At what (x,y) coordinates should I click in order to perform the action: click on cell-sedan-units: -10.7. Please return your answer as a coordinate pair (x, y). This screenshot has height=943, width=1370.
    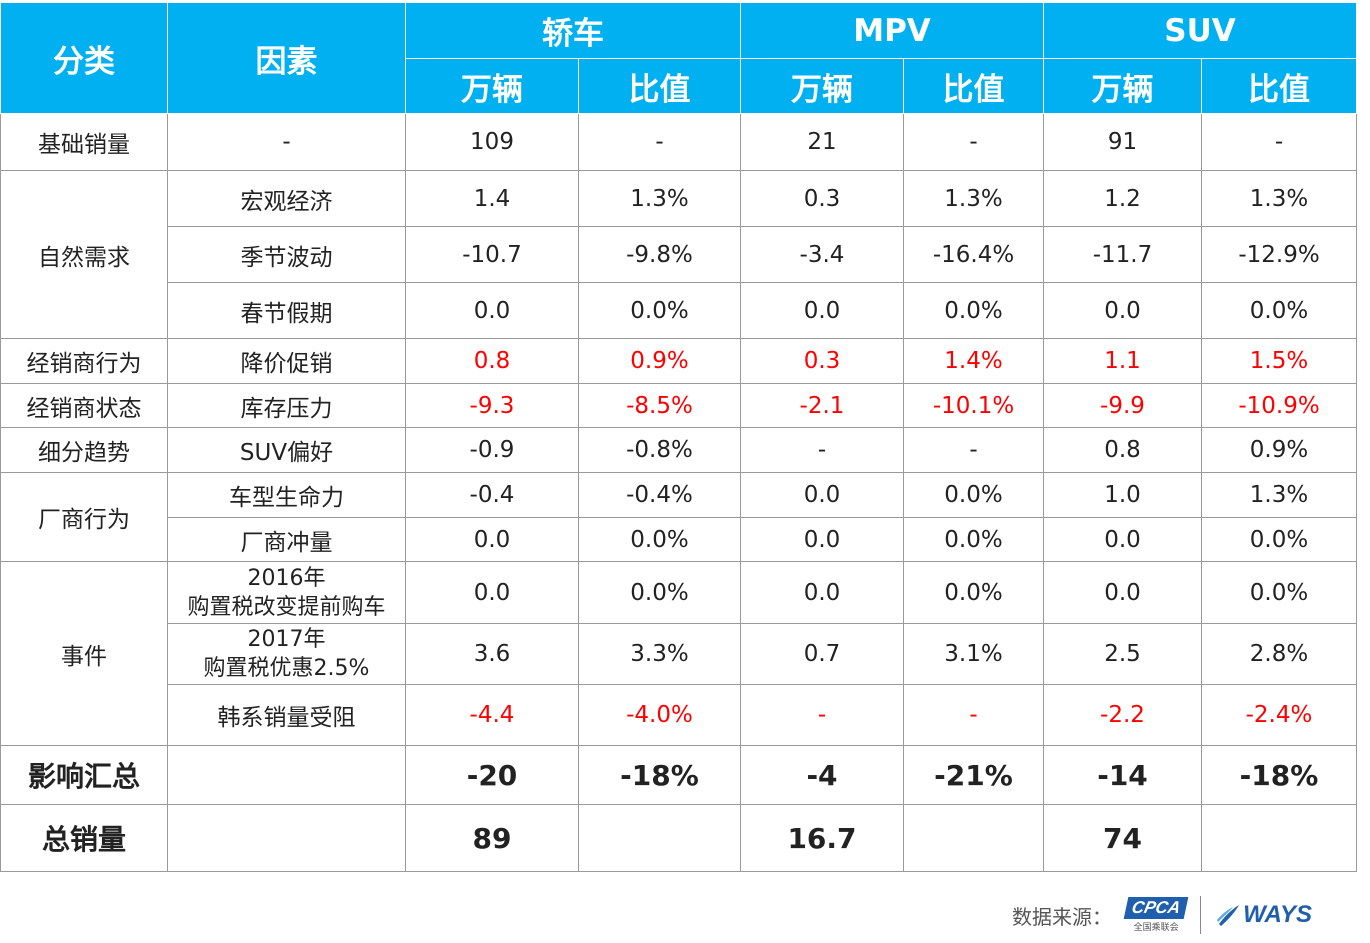
    Looking at the image, I should click on (492, 254).